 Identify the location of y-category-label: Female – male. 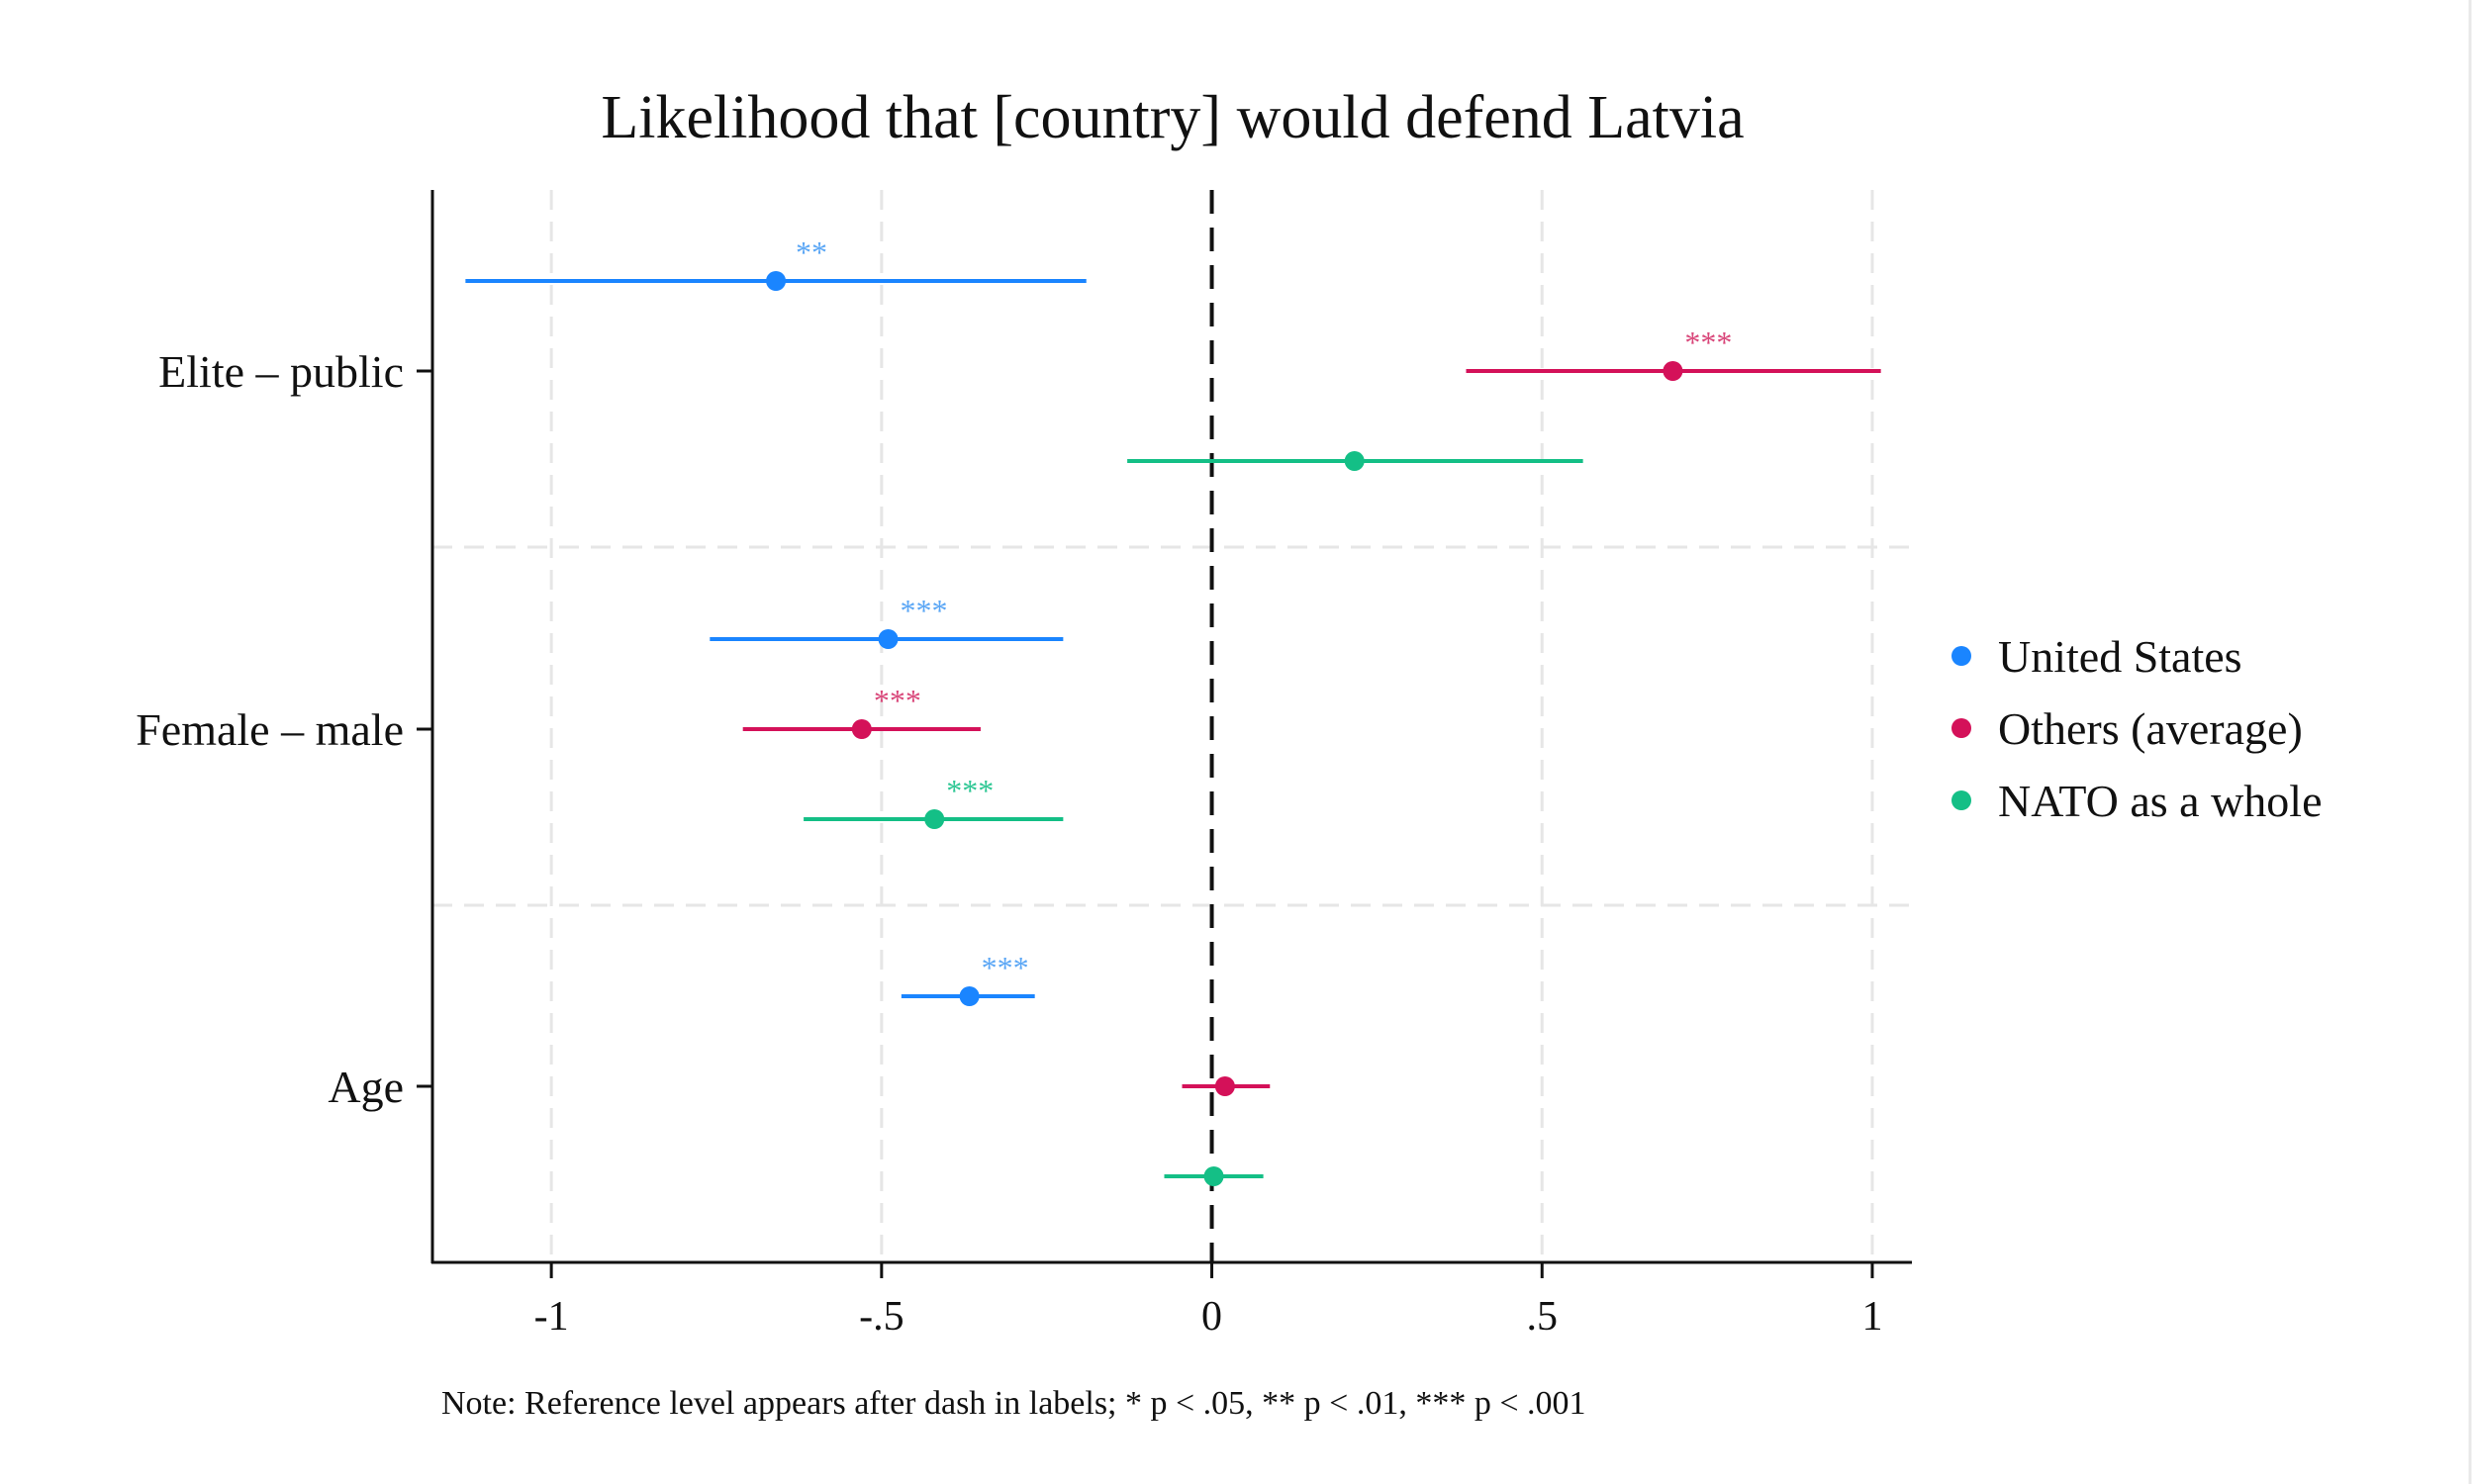
(270, 729).